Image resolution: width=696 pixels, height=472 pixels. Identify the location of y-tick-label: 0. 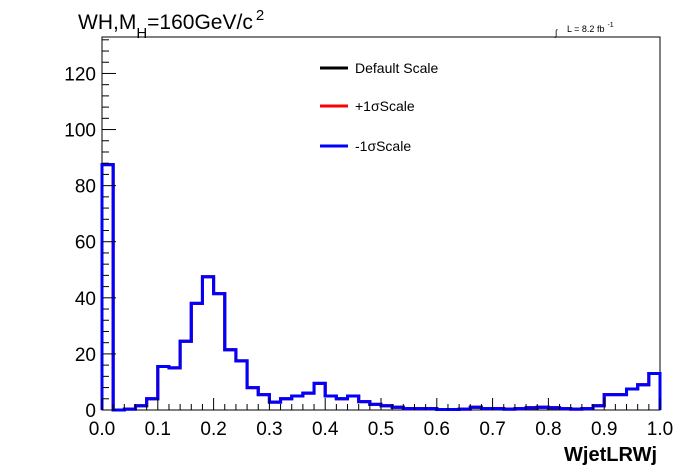
(90, 411).